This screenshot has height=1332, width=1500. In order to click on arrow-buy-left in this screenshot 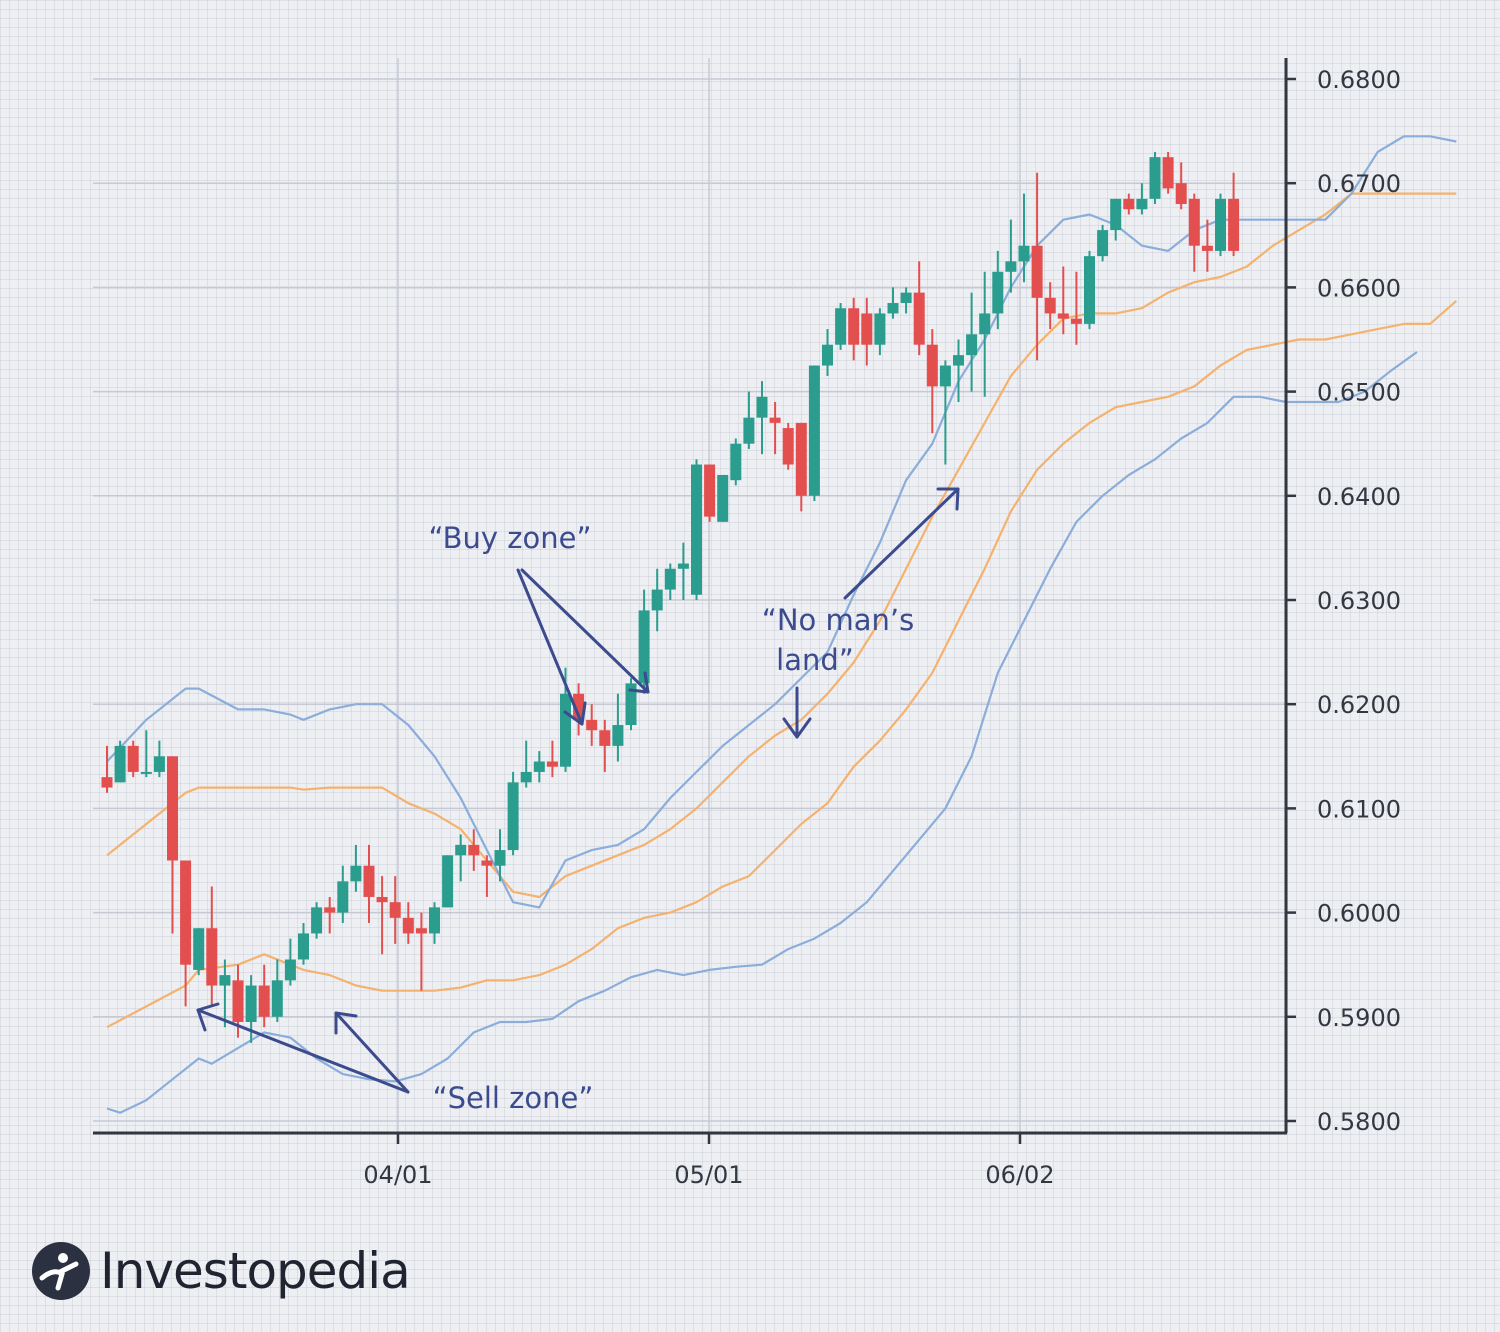, I will do `click(551, 647)`.